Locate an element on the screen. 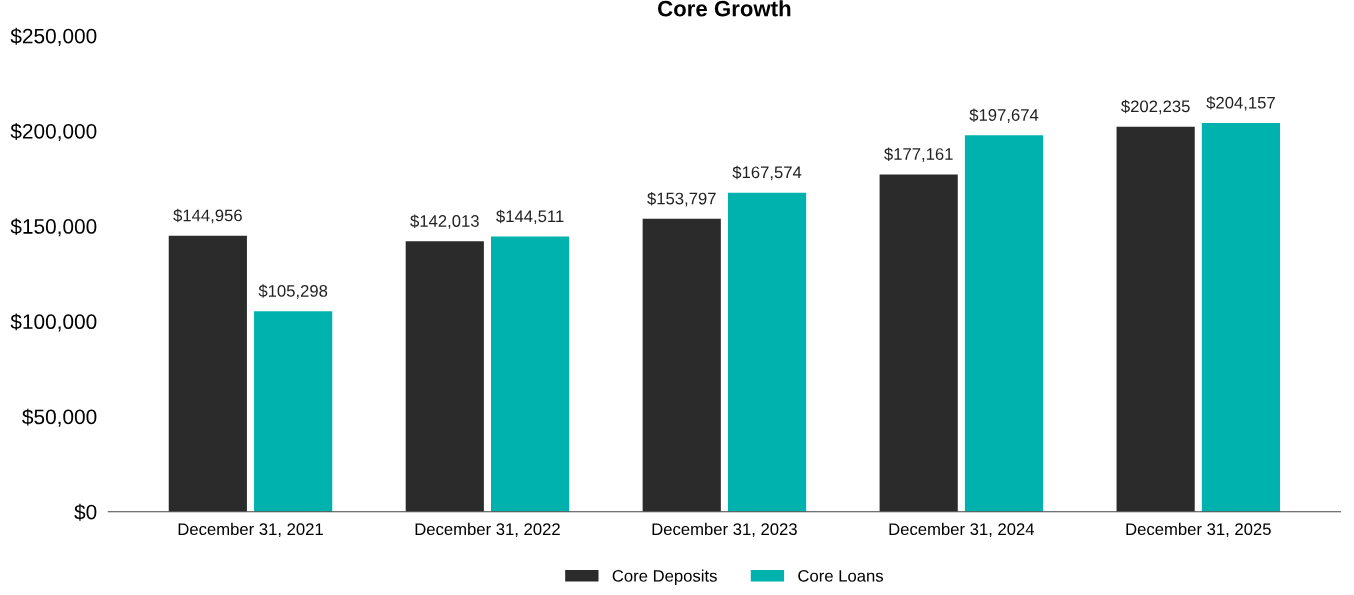 The image size is (1354, 595). y-tick-label: $250,000 is located at coordinates (53, 36).